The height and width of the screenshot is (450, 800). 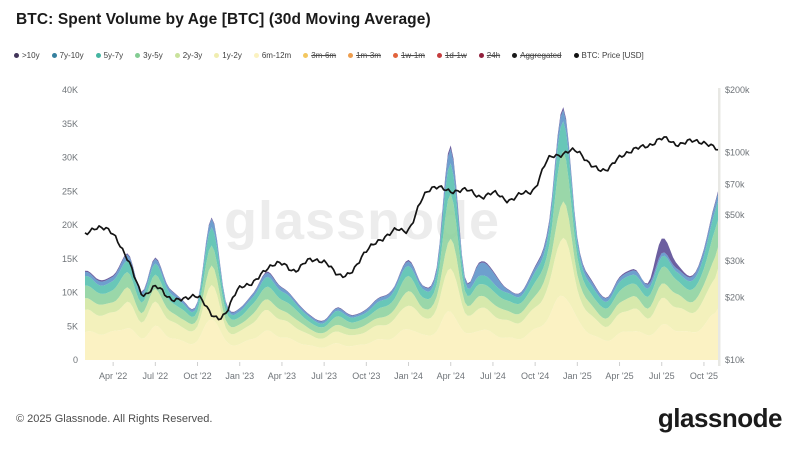 I want to click on x-axis-tick-label: Jan '23, so click(x=239, y=376).